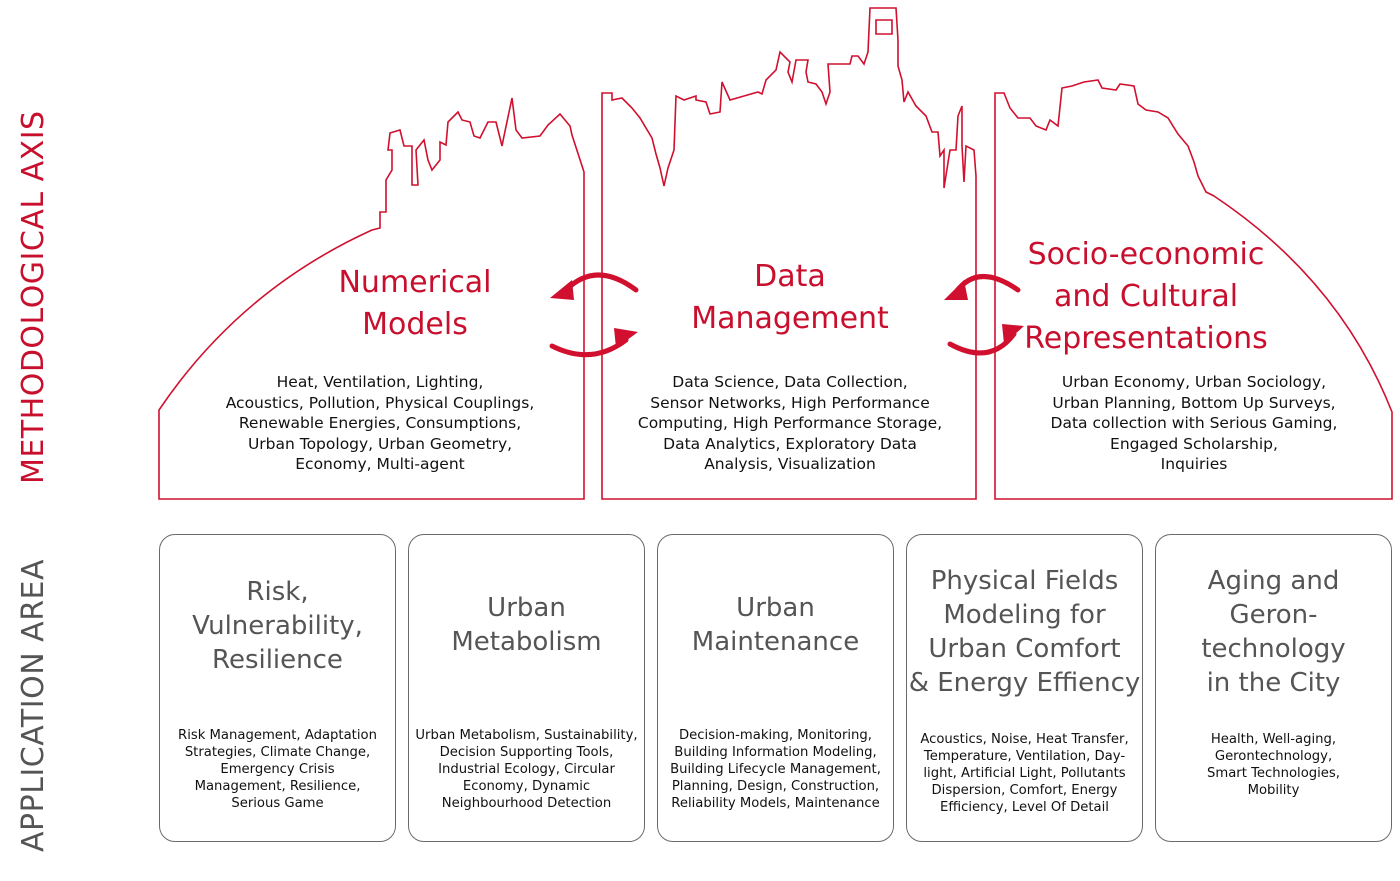 The height and width of the screenshot is (881, 1400). What do you see at coordinates (790, 464) in the screenshot?
I see `item-line: Analysis, Visualization` at bounding box center [790, 464].